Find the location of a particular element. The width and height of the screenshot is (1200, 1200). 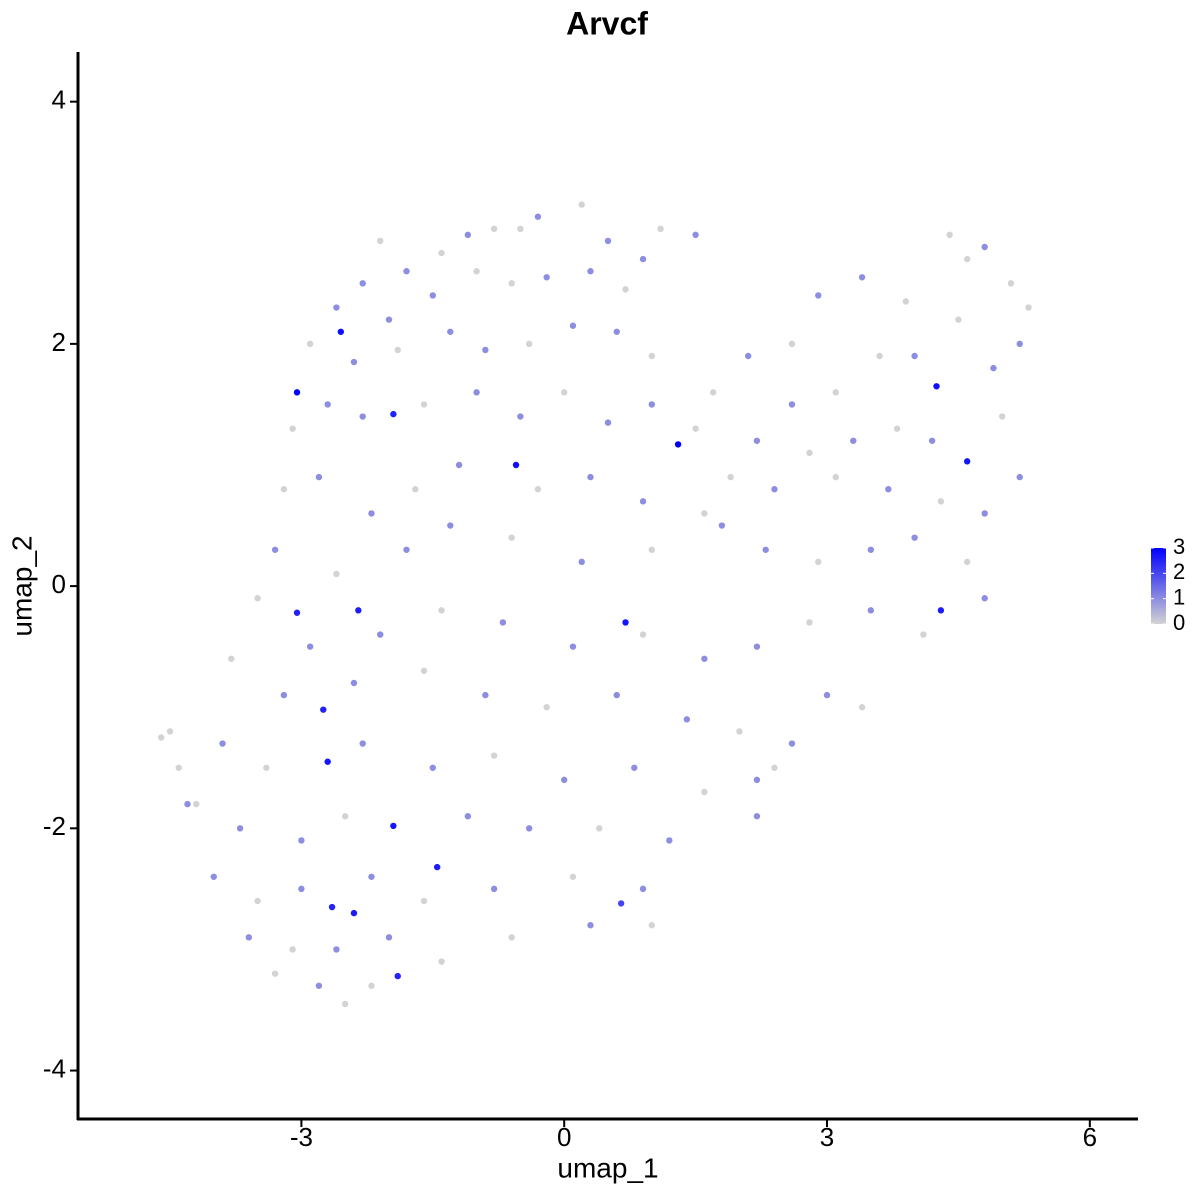

y-tick-label: -4 is located at coordinates (54, 1068).